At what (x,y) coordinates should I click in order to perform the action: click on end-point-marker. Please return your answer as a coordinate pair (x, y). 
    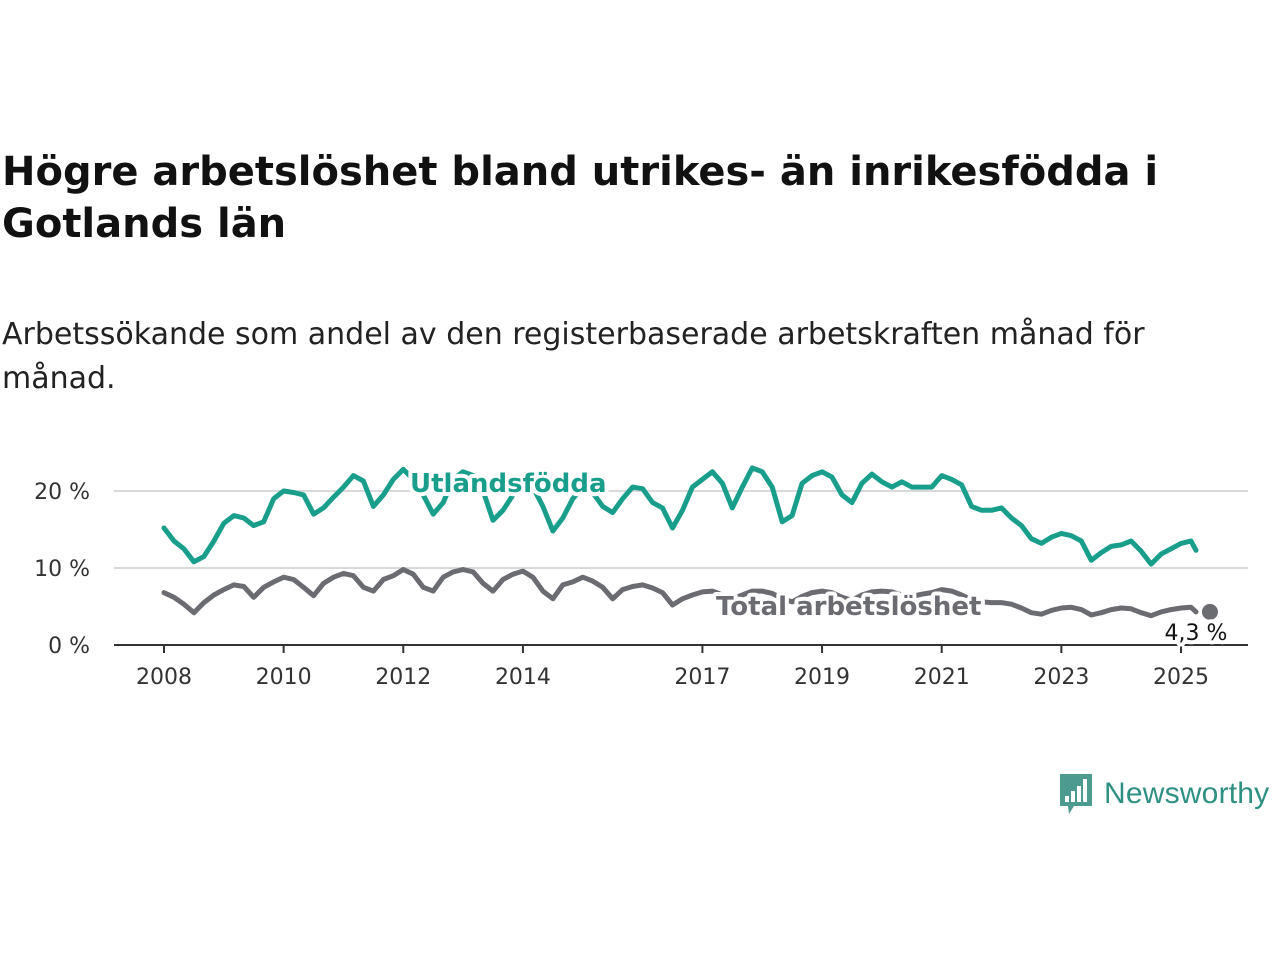
    Looking at the image, I should click on (1209, 611).